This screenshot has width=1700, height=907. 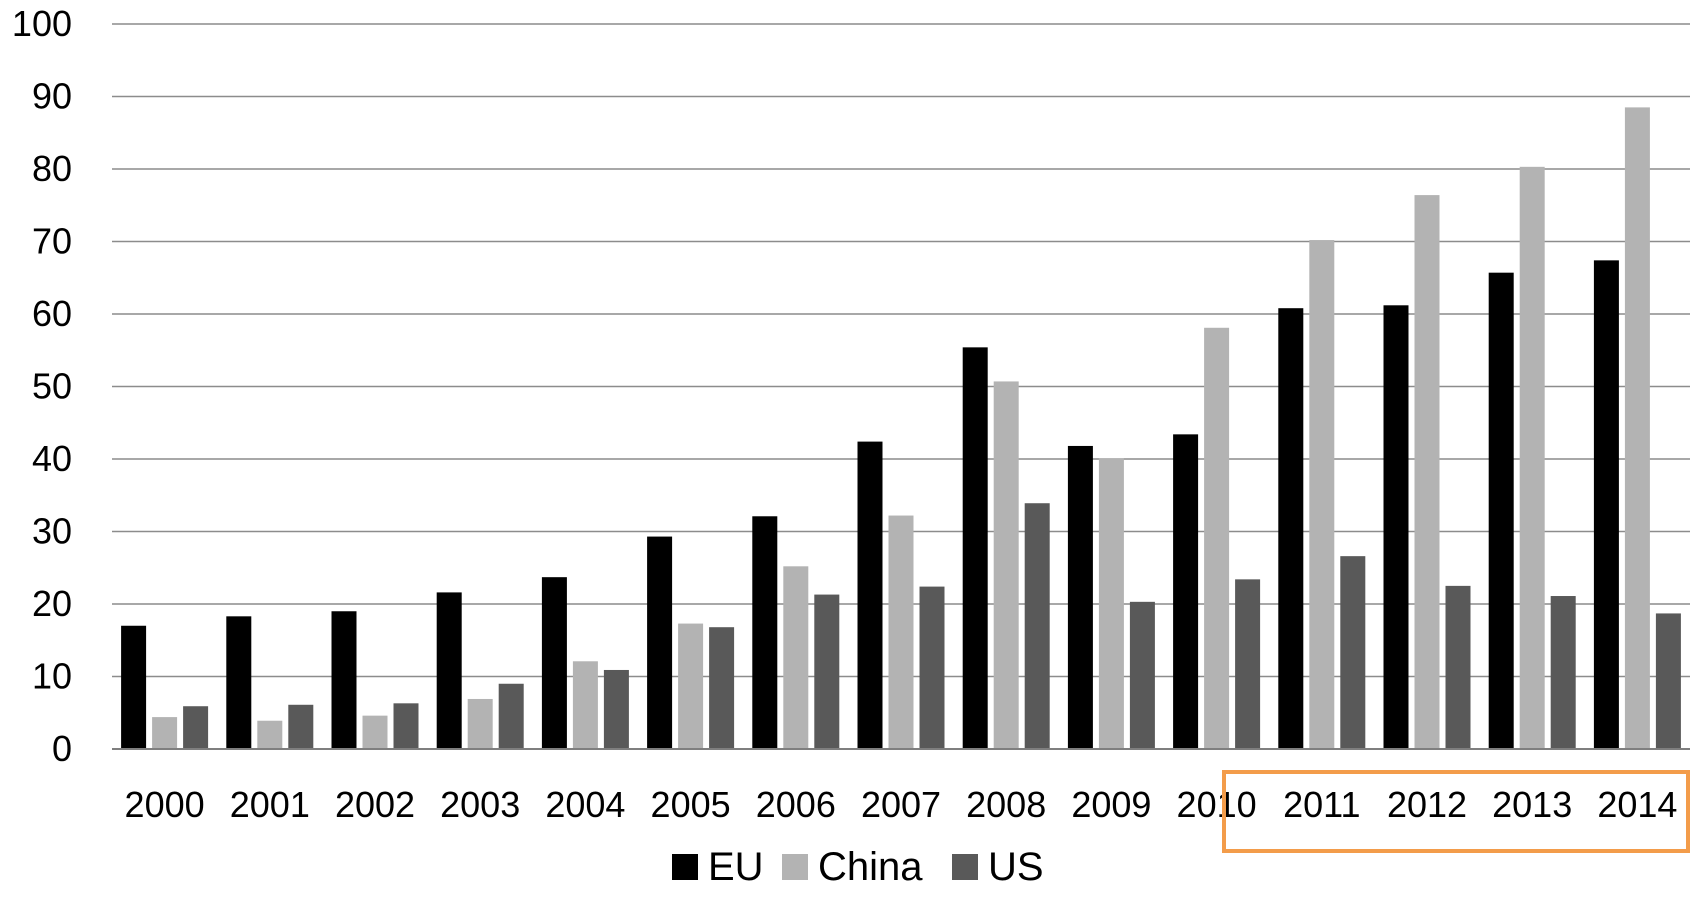 I want to click on bar-us-2005, so click(x=722, y=688).